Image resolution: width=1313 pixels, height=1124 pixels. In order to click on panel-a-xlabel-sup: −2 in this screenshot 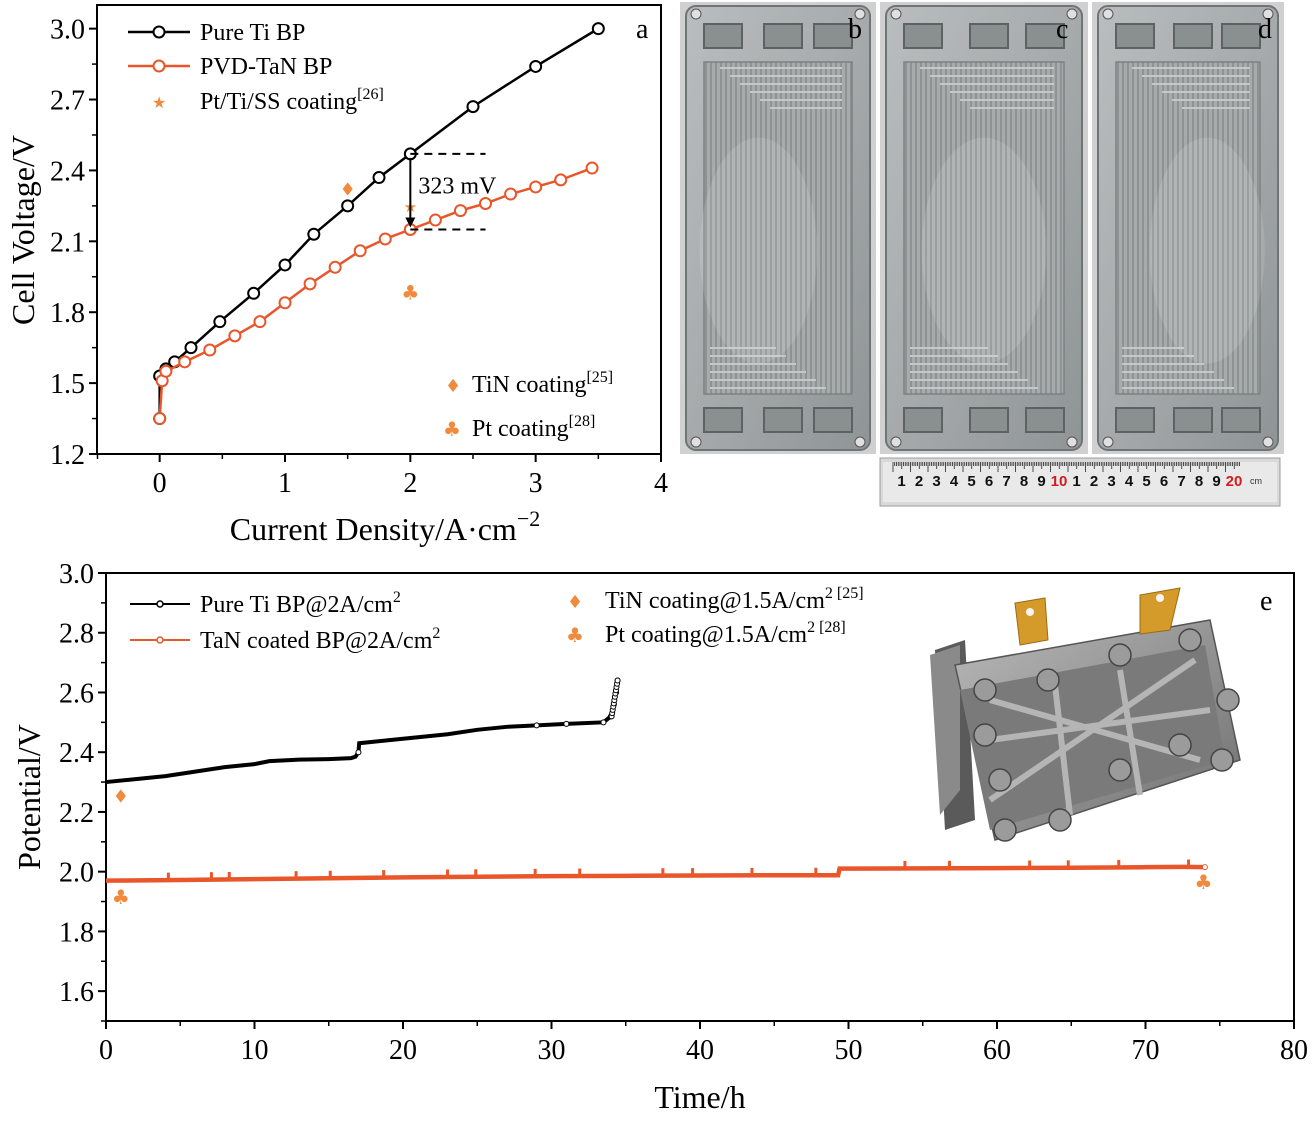, I will do `click(528, 518)`.